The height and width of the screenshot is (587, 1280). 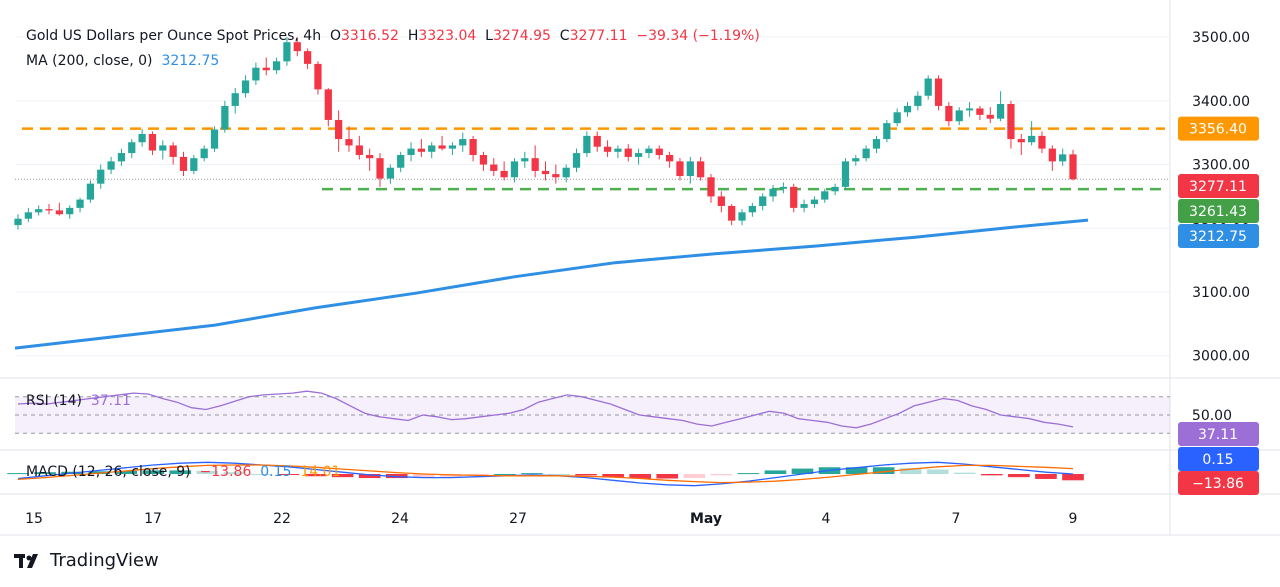 I want to click on rsi-panel: 50.00, so click(x=623, y=412).